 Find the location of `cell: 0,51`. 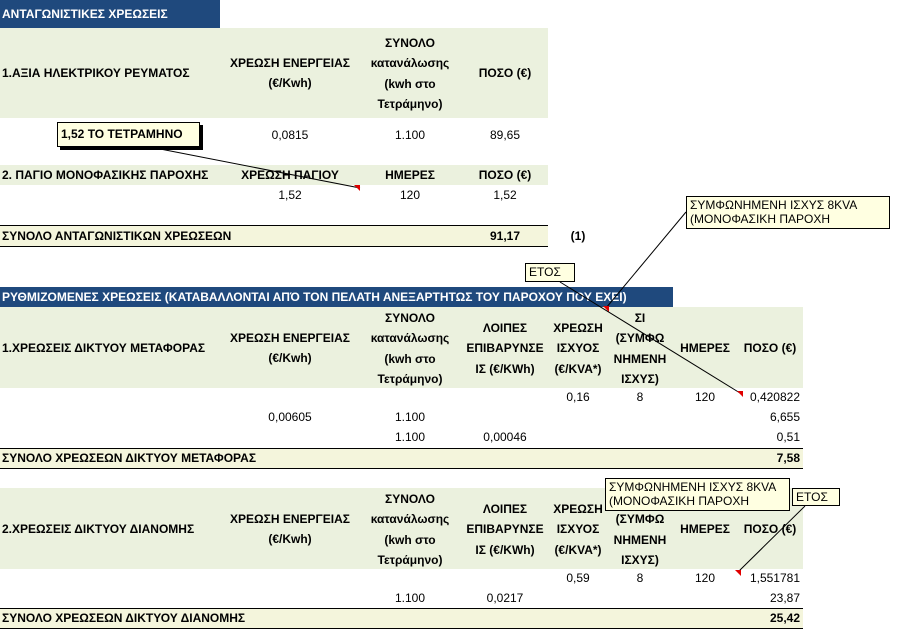

cell: 0,51 is located at coordinates (788, 437).